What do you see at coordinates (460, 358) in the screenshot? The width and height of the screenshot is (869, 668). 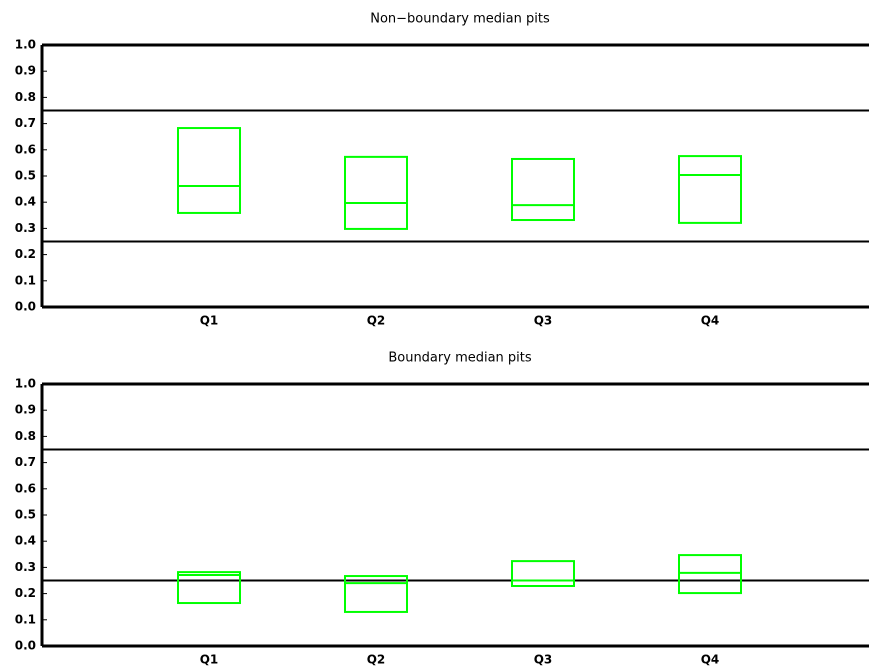 I see `chart-title: Boundary median pits` at bounding box center [460, 358].